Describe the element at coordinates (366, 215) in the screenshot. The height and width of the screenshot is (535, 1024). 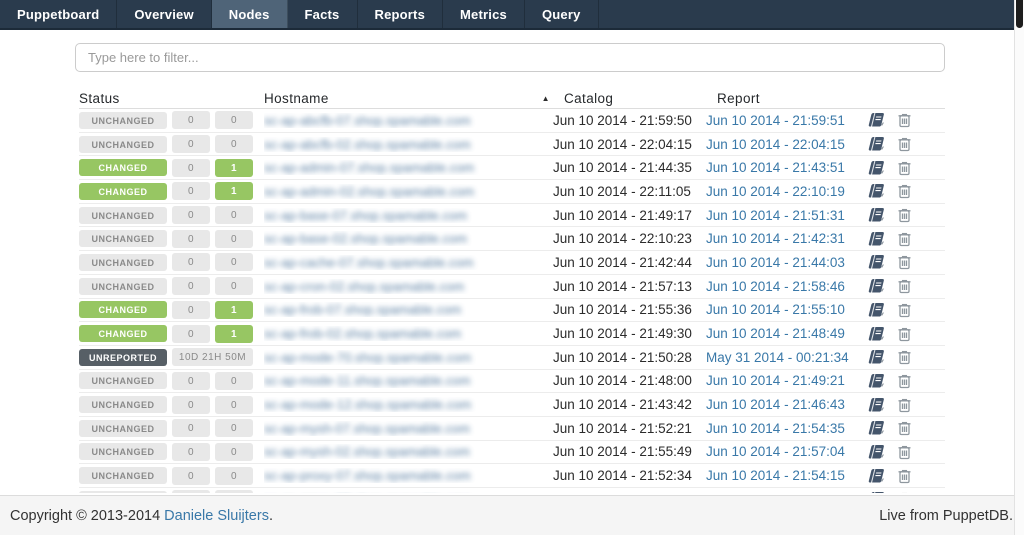
I see `hostname-link: sc-ap-base-07.shop.spamable.com` at that location.